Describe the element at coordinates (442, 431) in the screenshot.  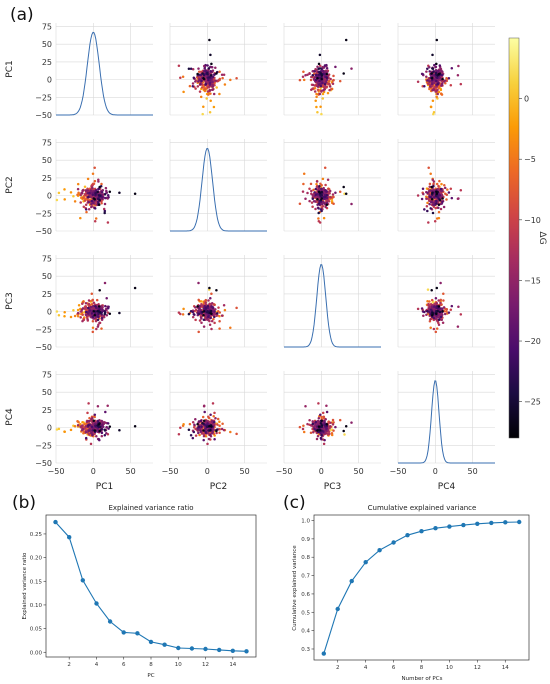
I see `pair-cell-pc4-pc4: −50 0 50 PC4` at that location.